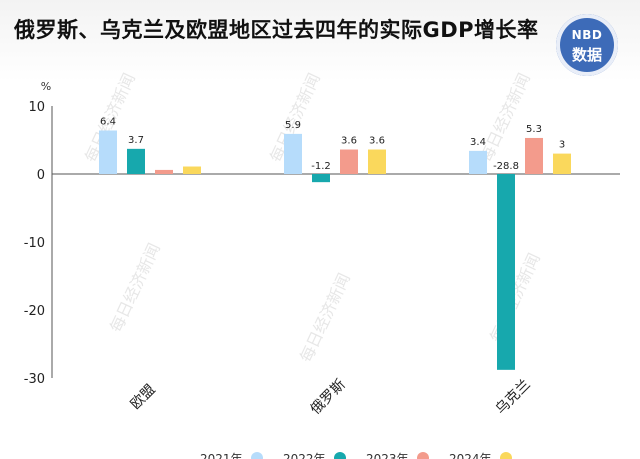 Image resolution: width=640 pixels, height=459 pixels. What do you see at coordinates (506, 166) in the screenshot?
I see `data-label-2-1: -28.8` at bounding box center [506, 166].